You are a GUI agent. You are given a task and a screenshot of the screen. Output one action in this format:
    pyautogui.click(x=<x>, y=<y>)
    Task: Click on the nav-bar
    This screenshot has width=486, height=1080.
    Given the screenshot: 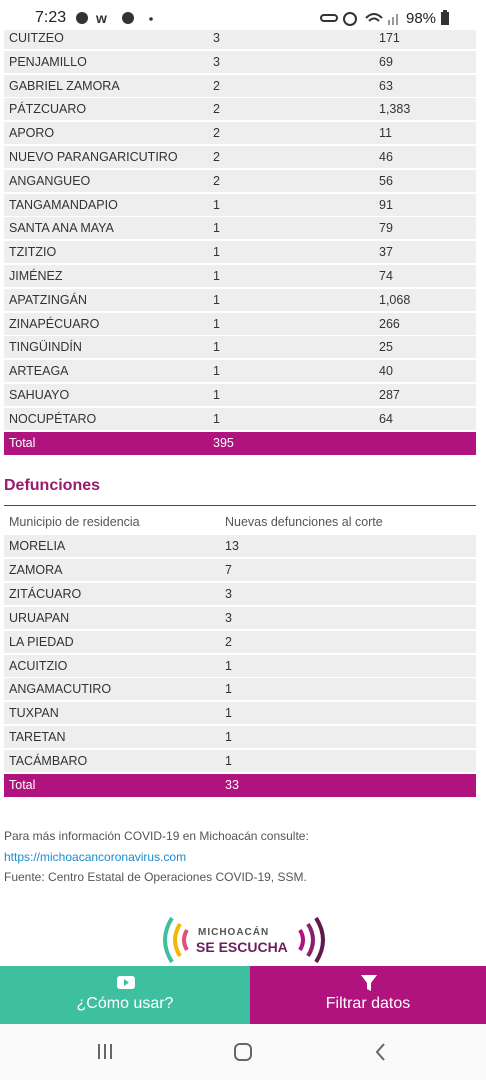 What is the action you would take?
    pyautogui.click(x=243, y=1052)
    